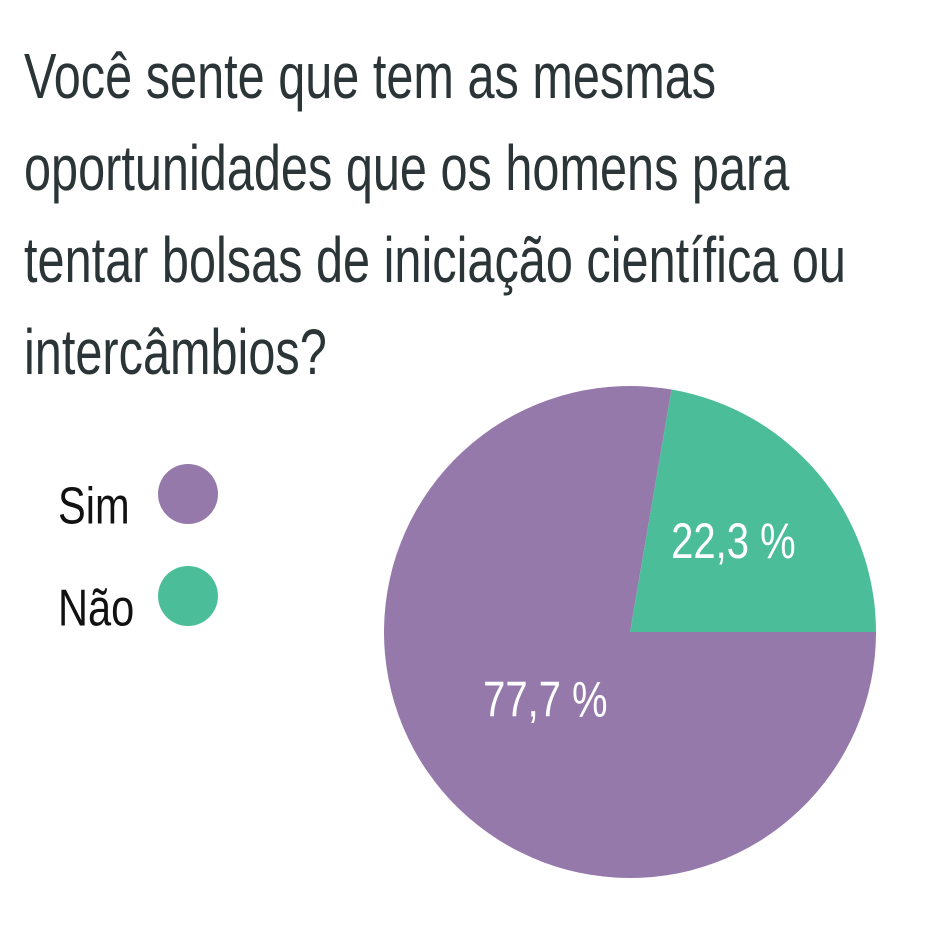  Describe the element at coordinates (753, 510) in the screenshot. I see `pie-slice` at that location.